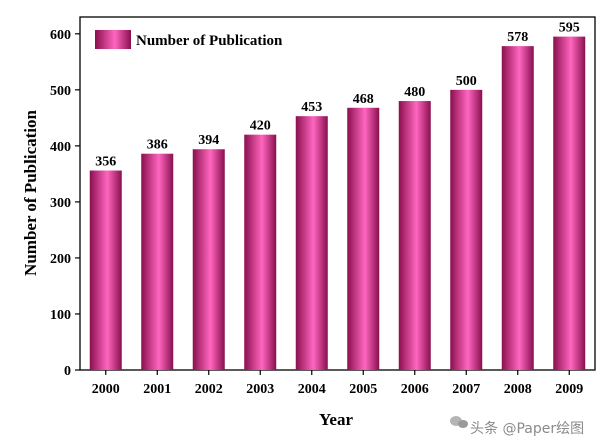 The width and height of the screenshot is (609, 446). I want to click on data-label-2007: 500, so click(466, 81).